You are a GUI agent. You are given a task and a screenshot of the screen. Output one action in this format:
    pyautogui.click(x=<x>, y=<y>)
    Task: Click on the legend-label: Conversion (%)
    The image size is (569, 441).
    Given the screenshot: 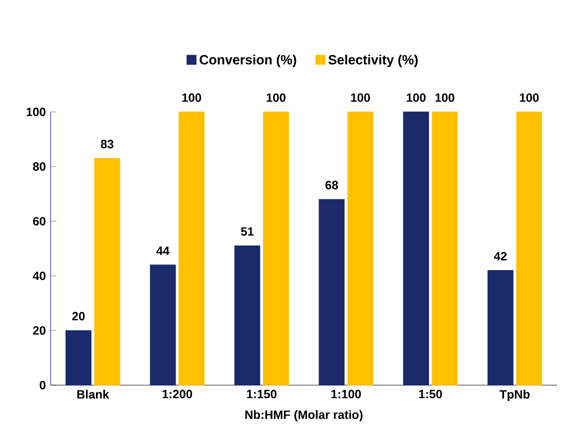 What is the action you would take?
    pyautogui.click(x=248, y=61)
    